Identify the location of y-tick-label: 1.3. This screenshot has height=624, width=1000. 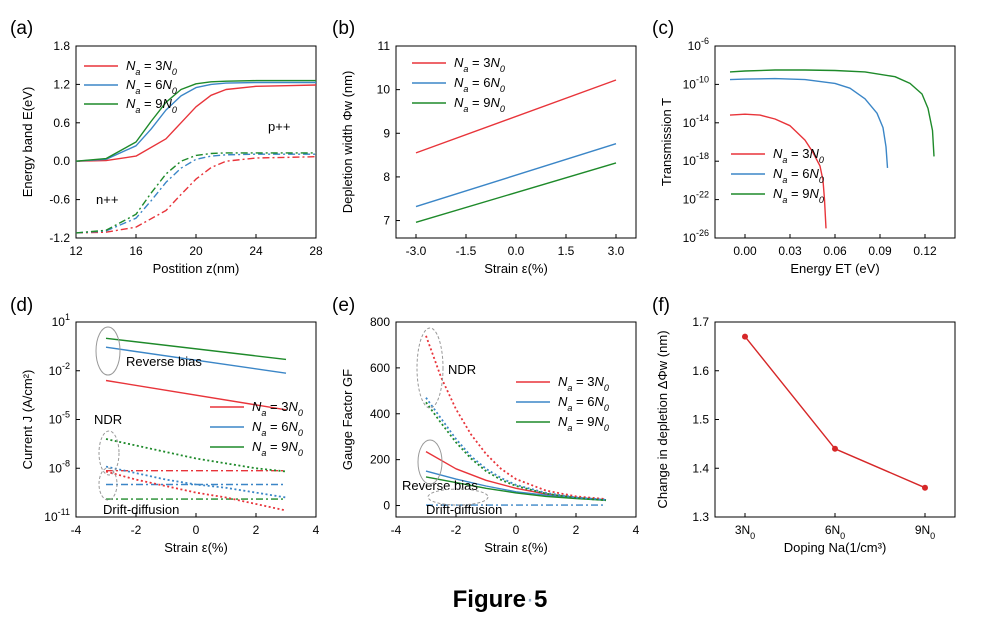
(700, 517).